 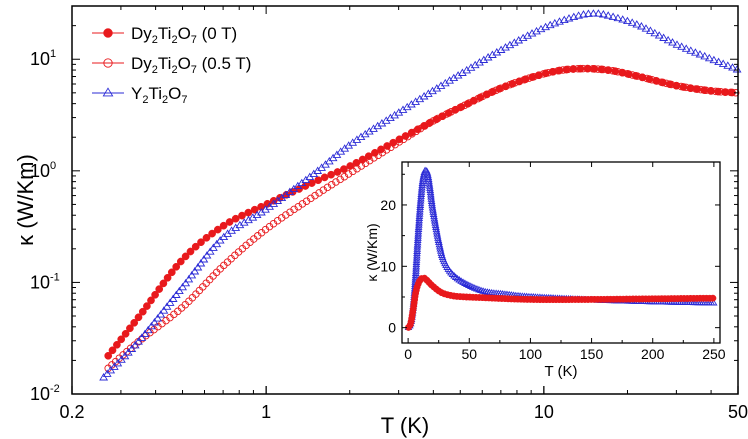 I want to click on legend-label-part: 7, so click(x=194, y=40).